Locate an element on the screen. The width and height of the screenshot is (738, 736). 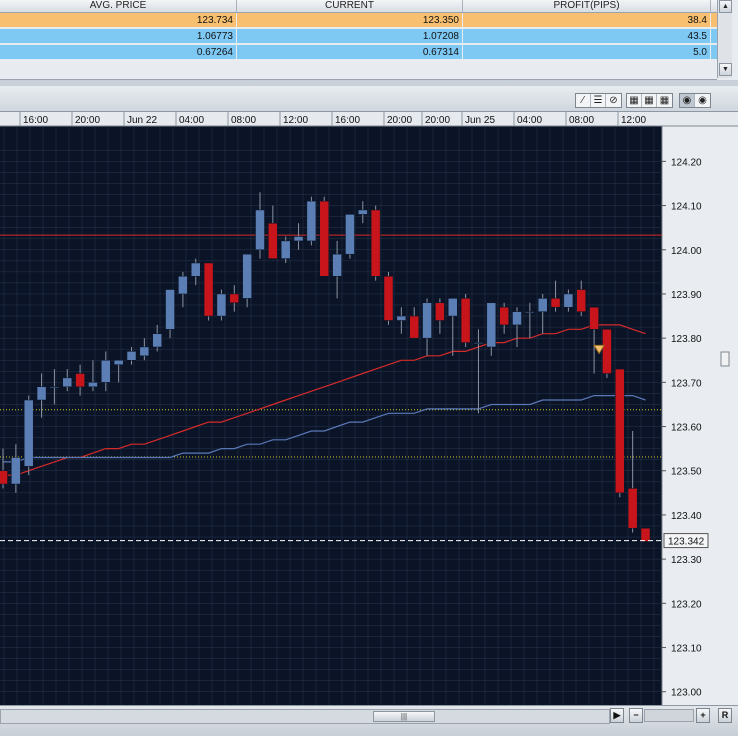
price-label: 123.70 is located at coordinates (686, 383).